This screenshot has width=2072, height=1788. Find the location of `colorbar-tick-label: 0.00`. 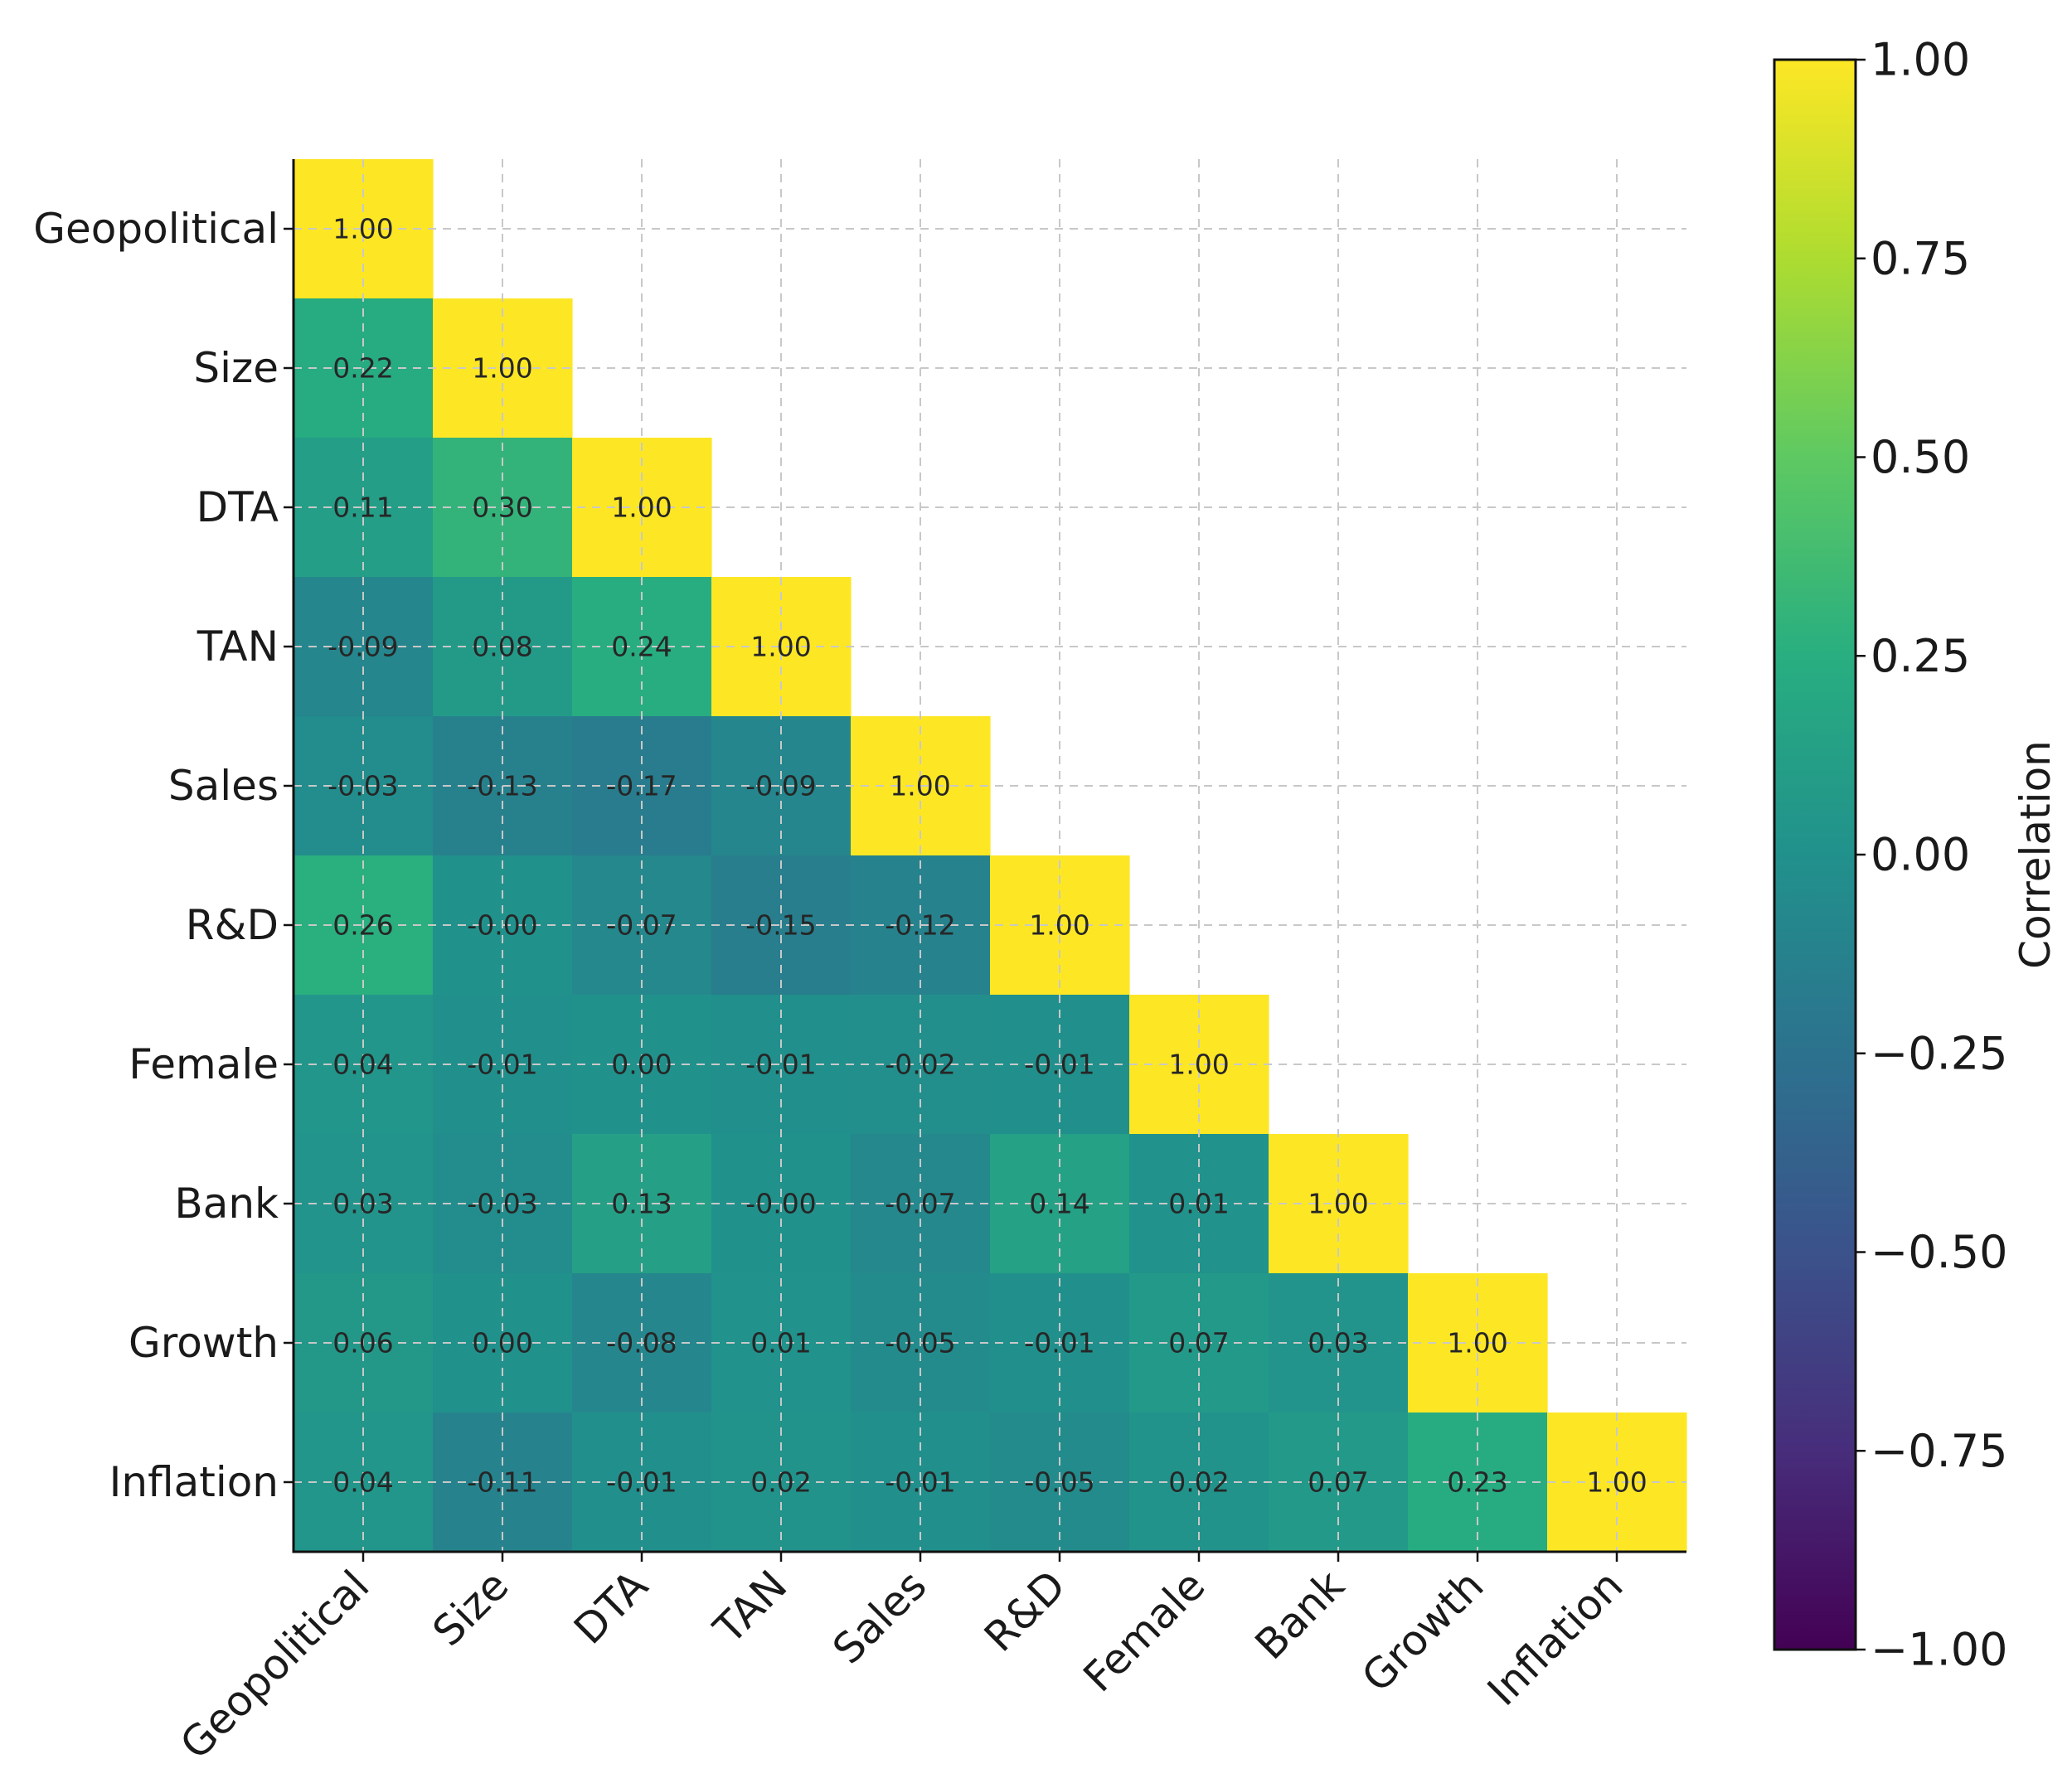

colorbar-tick-label: 0.00 is located at coordinates (1921, 855).